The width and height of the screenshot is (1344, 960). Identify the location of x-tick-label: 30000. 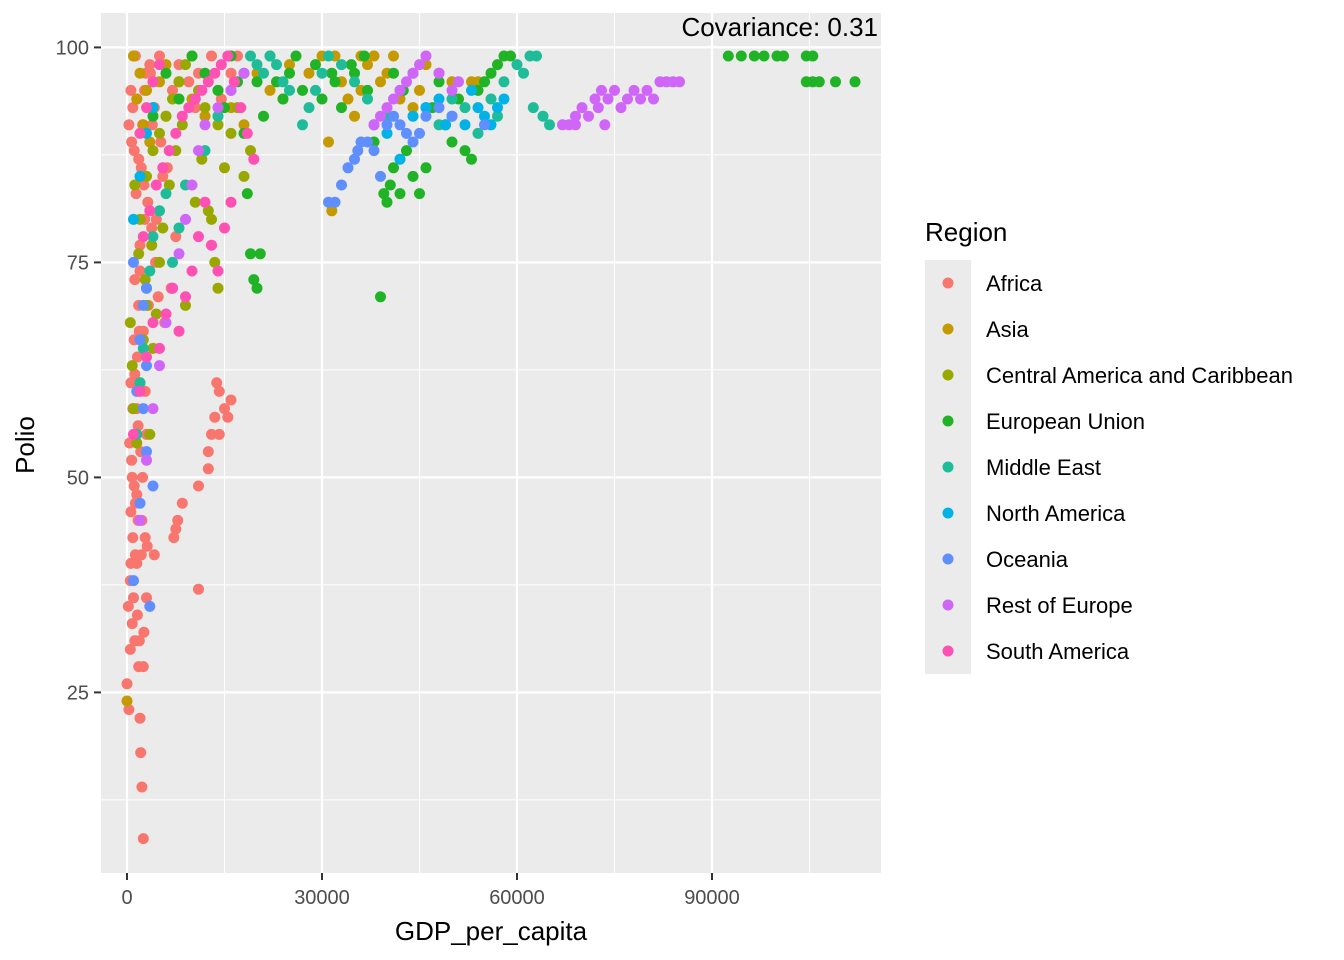
(322, 898).